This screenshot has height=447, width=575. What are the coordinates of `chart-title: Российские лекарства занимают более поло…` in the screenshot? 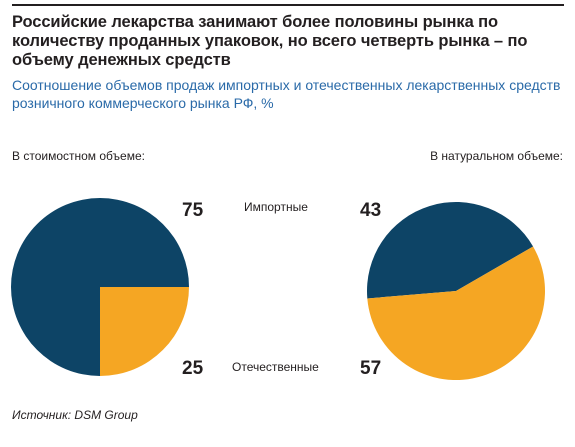 It's located at (270, 41).